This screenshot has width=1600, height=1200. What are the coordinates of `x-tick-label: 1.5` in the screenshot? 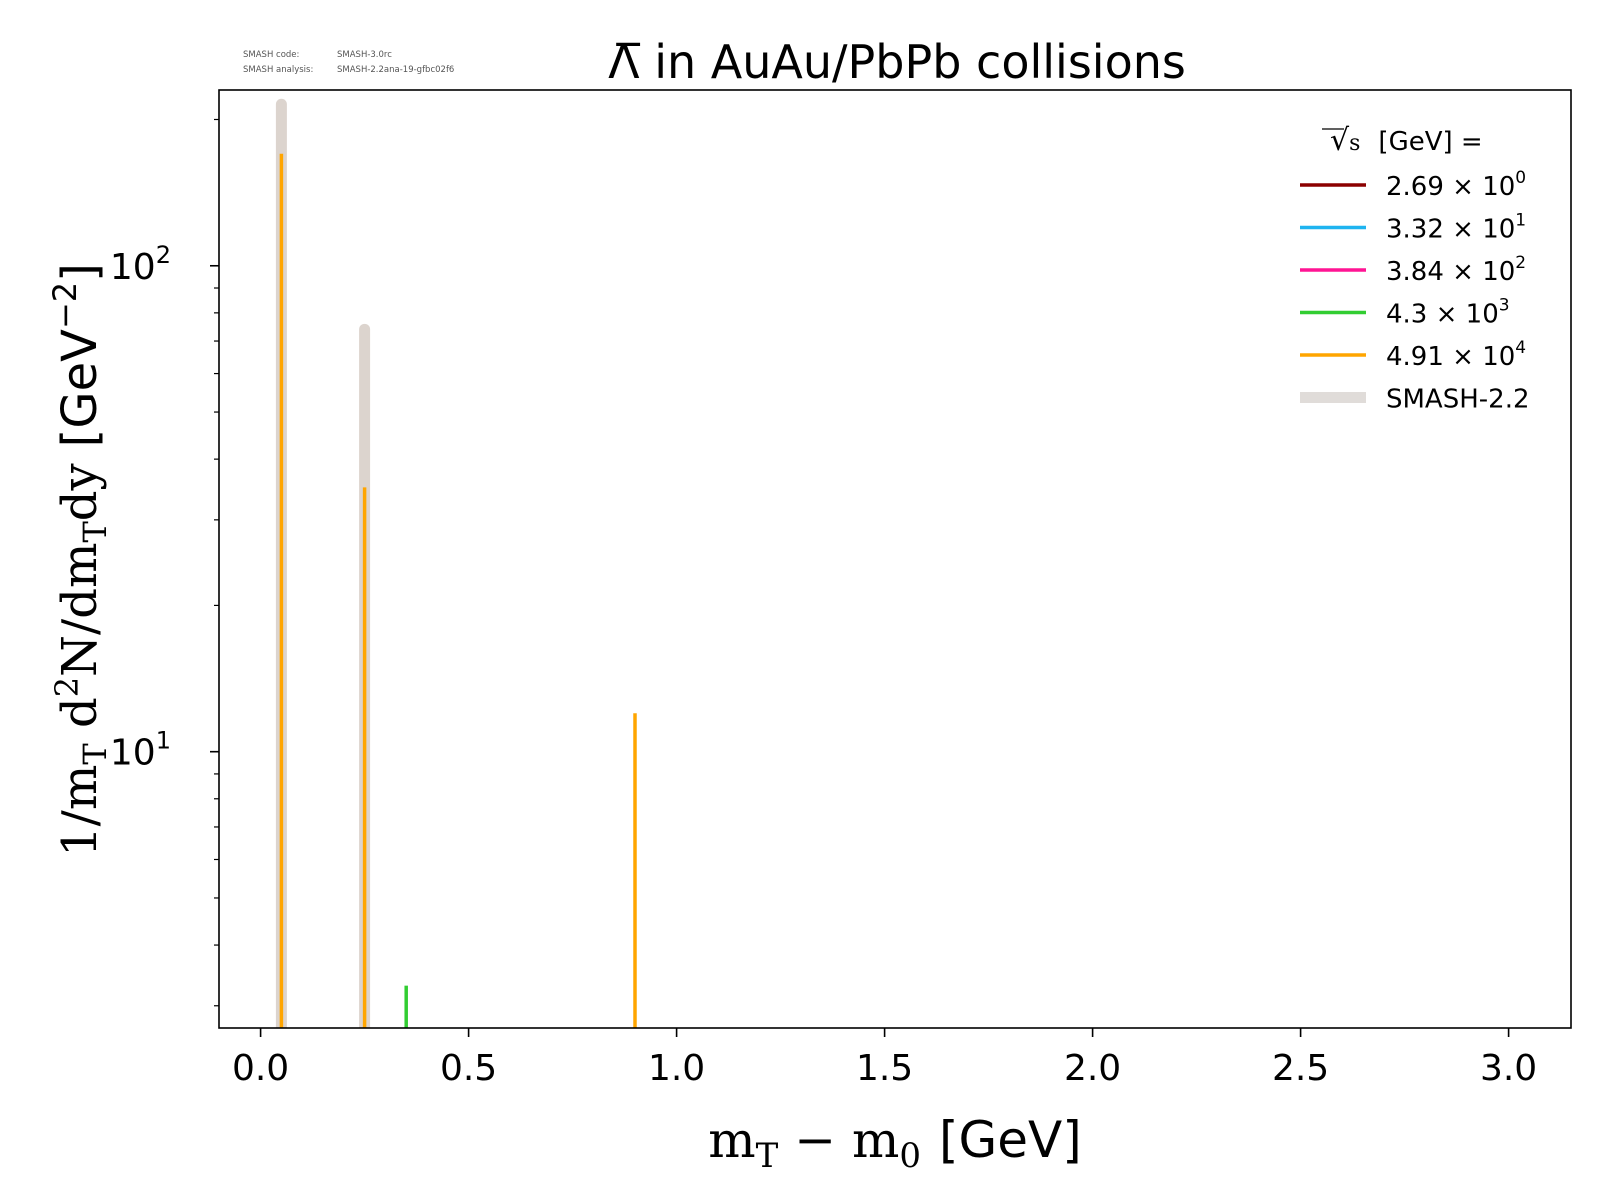 It's located at (884, 1068).